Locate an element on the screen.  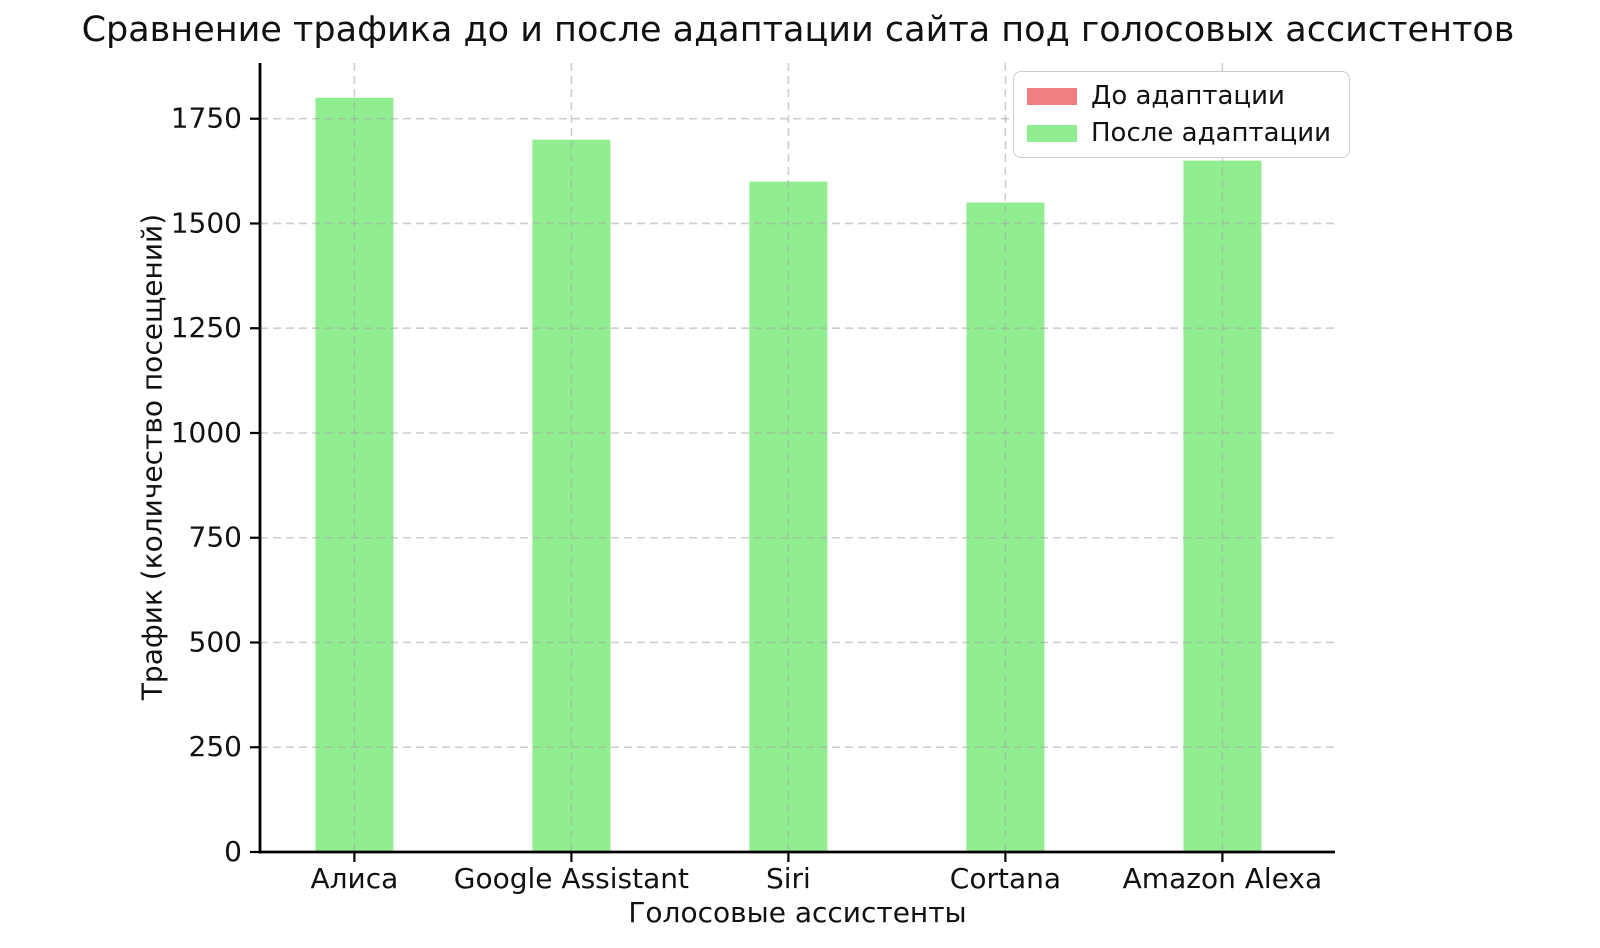
y-tick-label: 250 is located at coordinates (215, 746).